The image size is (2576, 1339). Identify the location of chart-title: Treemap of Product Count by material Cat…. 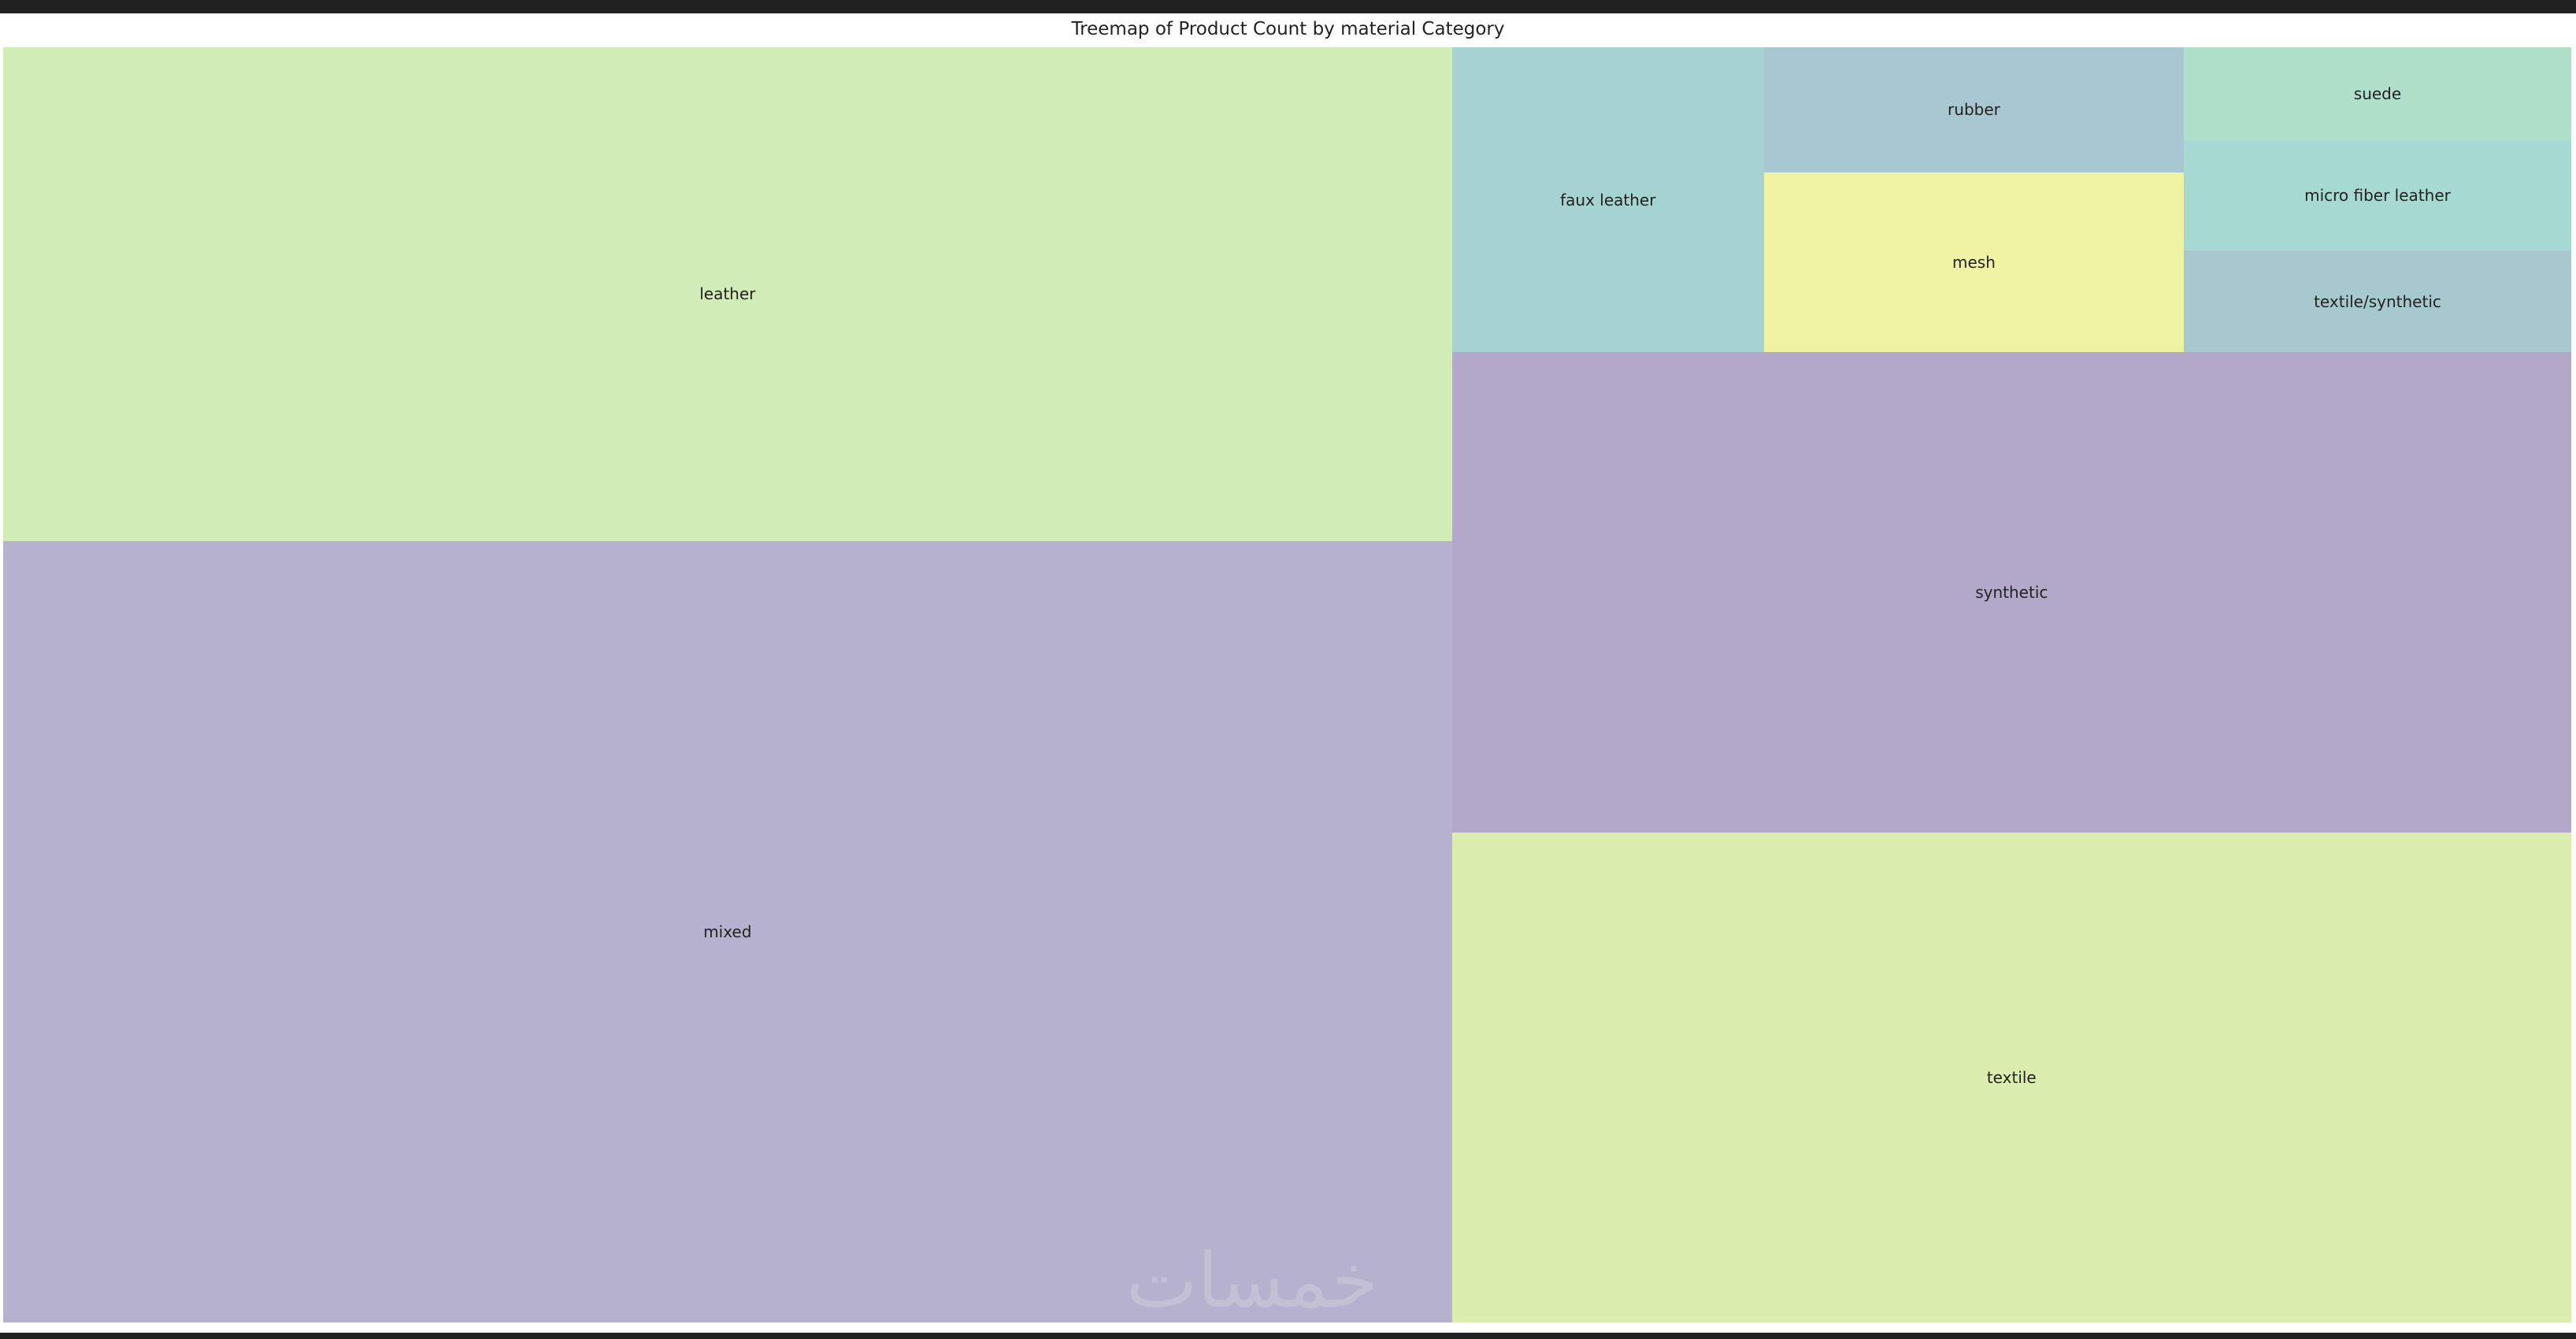
(1288, 29).